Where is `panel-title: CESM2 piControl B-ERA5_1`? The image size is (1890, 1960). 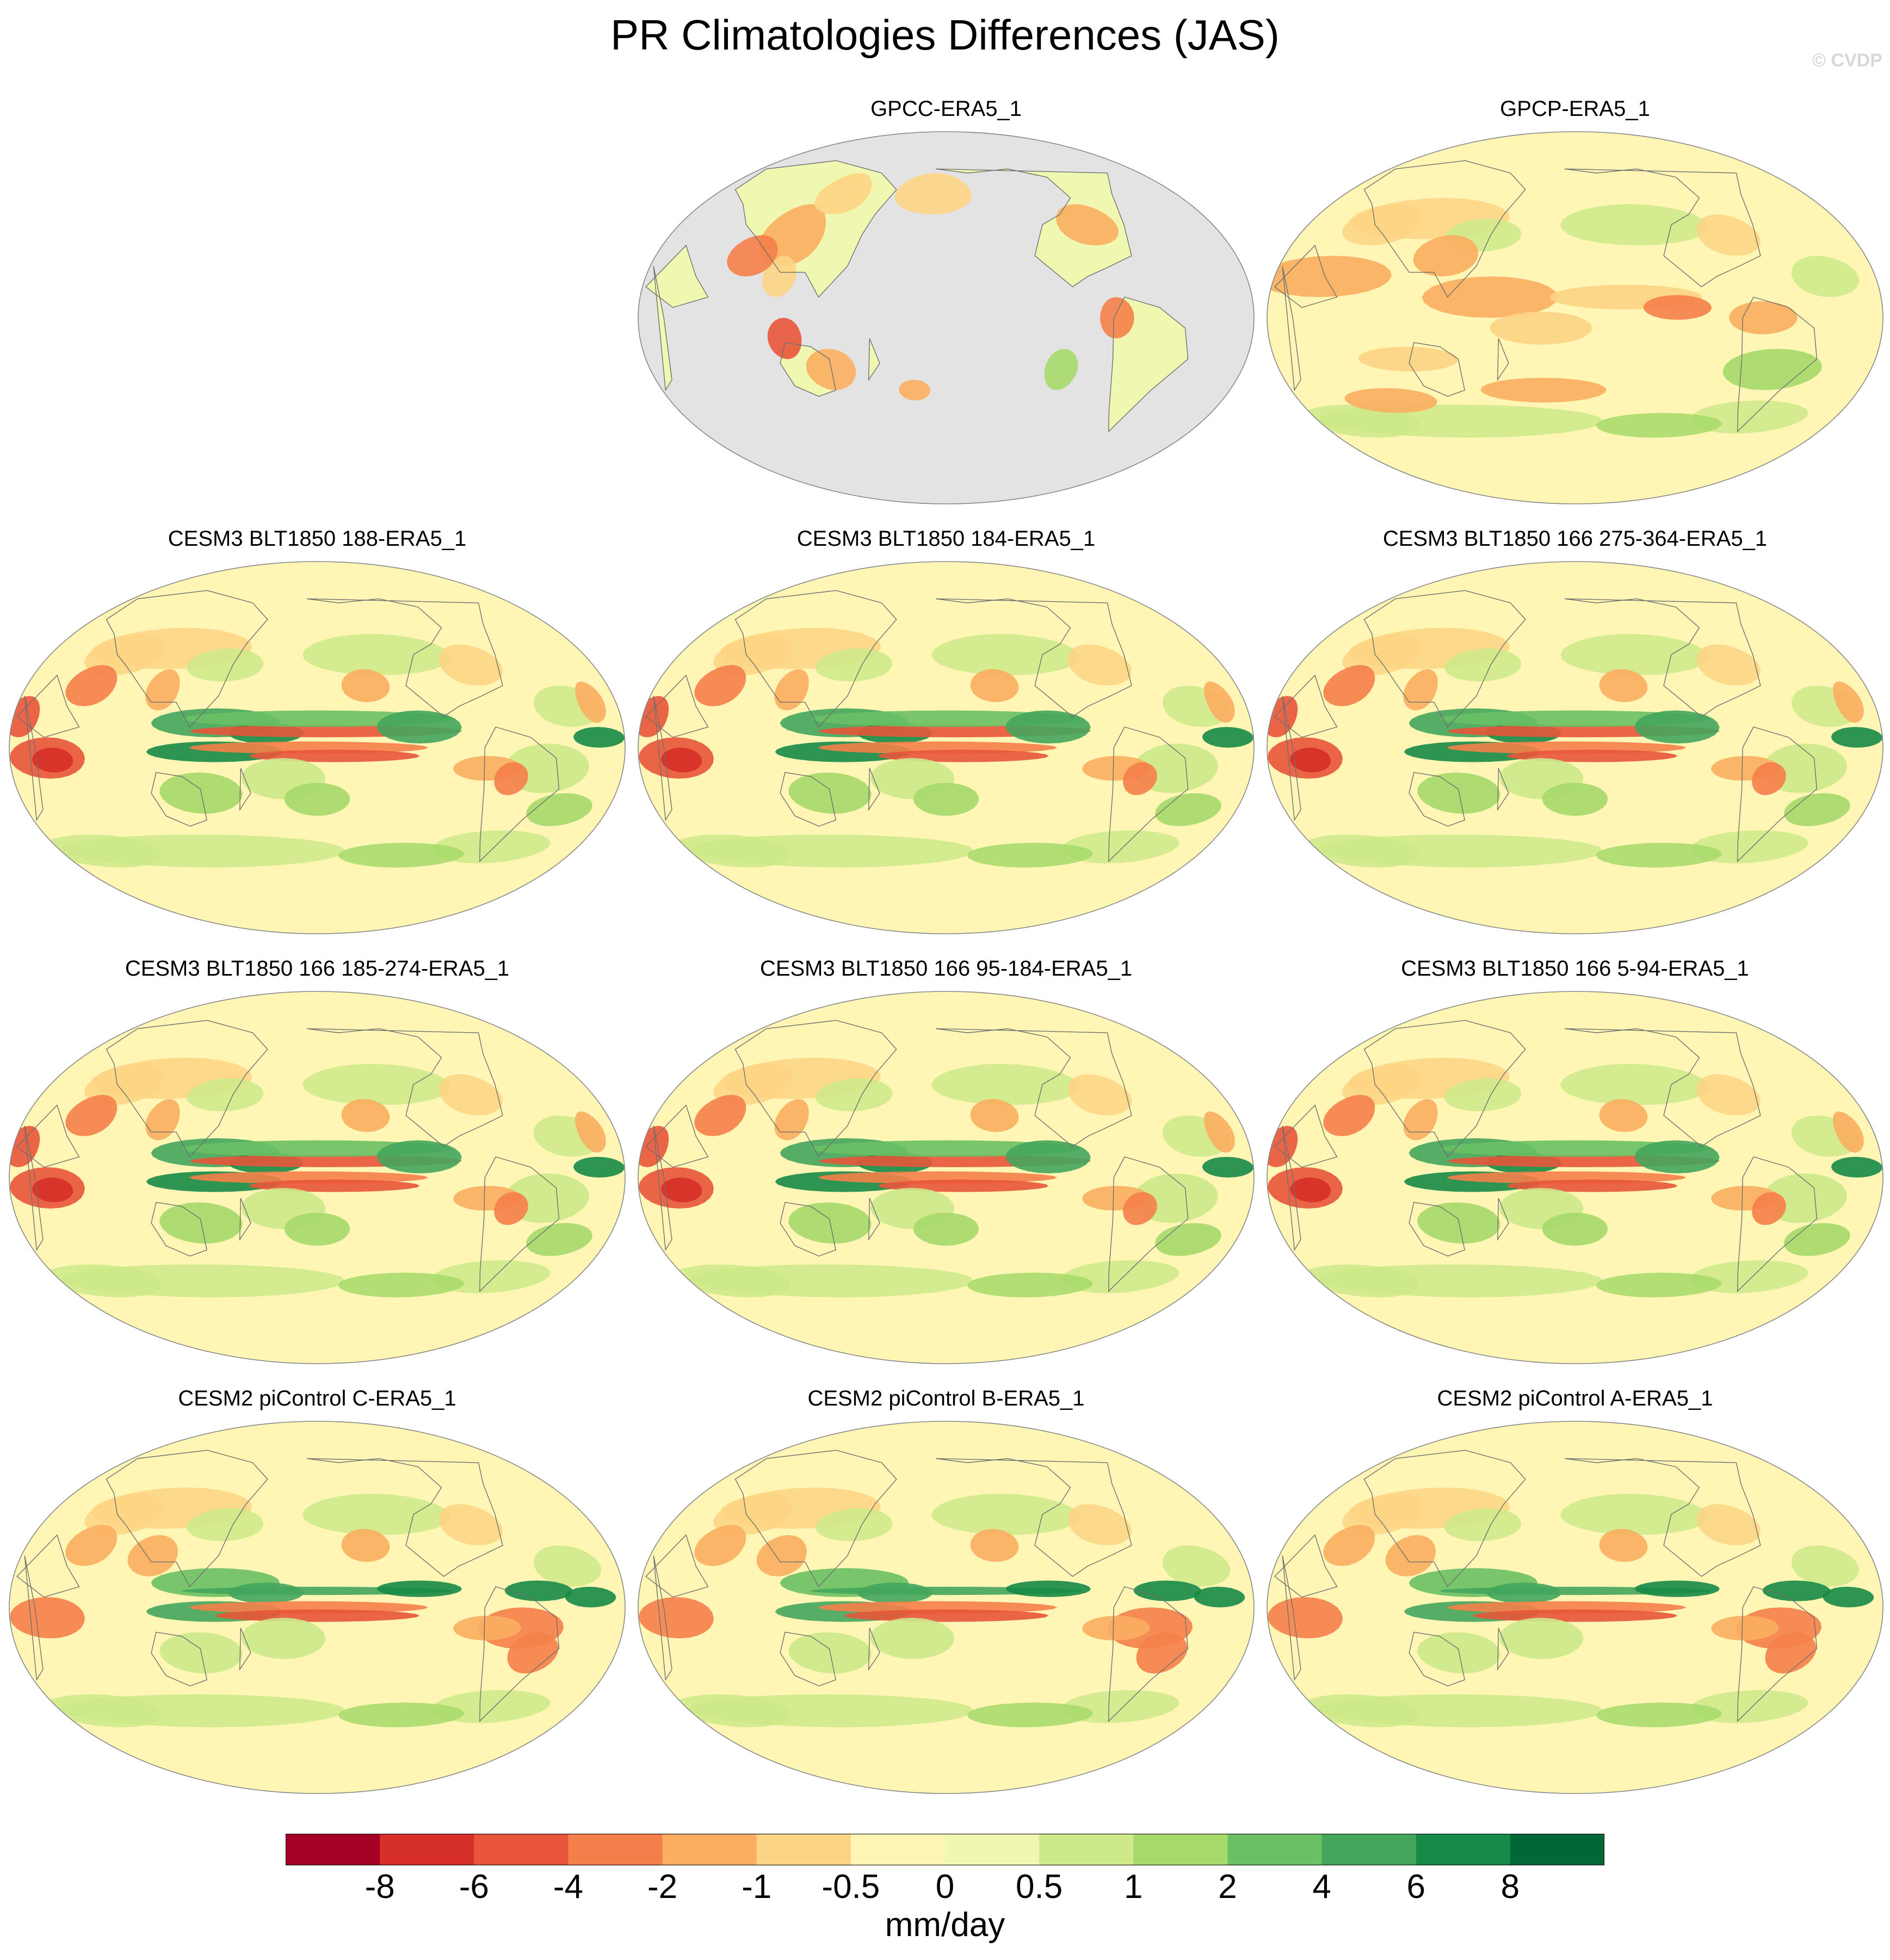
panel-title: CESM2 piControl B-ERA5_1 is located at coordinates (946, 1398).